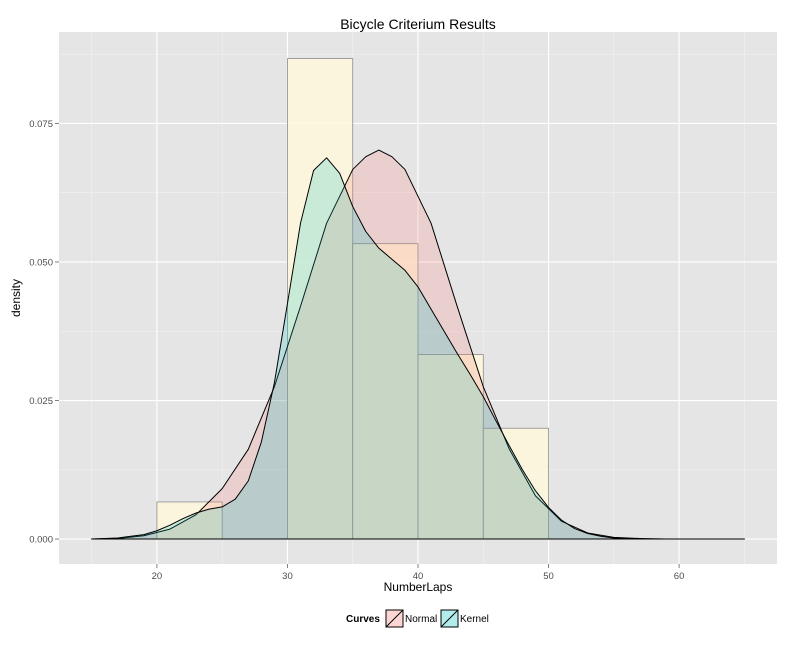 The height and width of the screenshot is (648, 792). I want to click on x-tick-label: 50, so click(548, 576).